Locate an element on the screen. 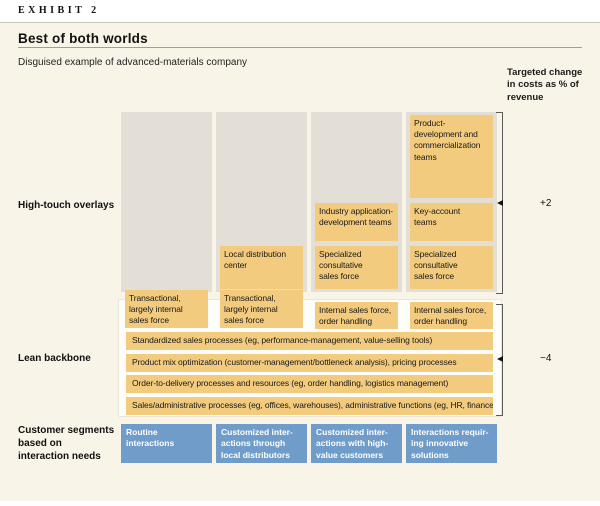  boundary-box-internal-col4: Internal sales force, order handling is located at coordinates (451, 315).